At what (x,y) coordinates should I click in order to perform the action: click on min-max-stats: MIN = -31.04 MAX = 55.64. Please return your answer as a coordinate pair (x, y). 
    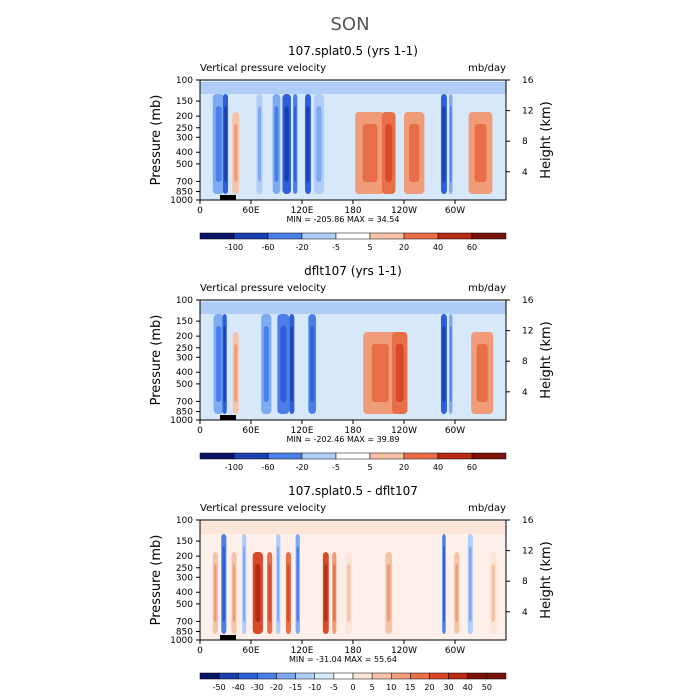
    Looking at the image, I should click on (343, 659).